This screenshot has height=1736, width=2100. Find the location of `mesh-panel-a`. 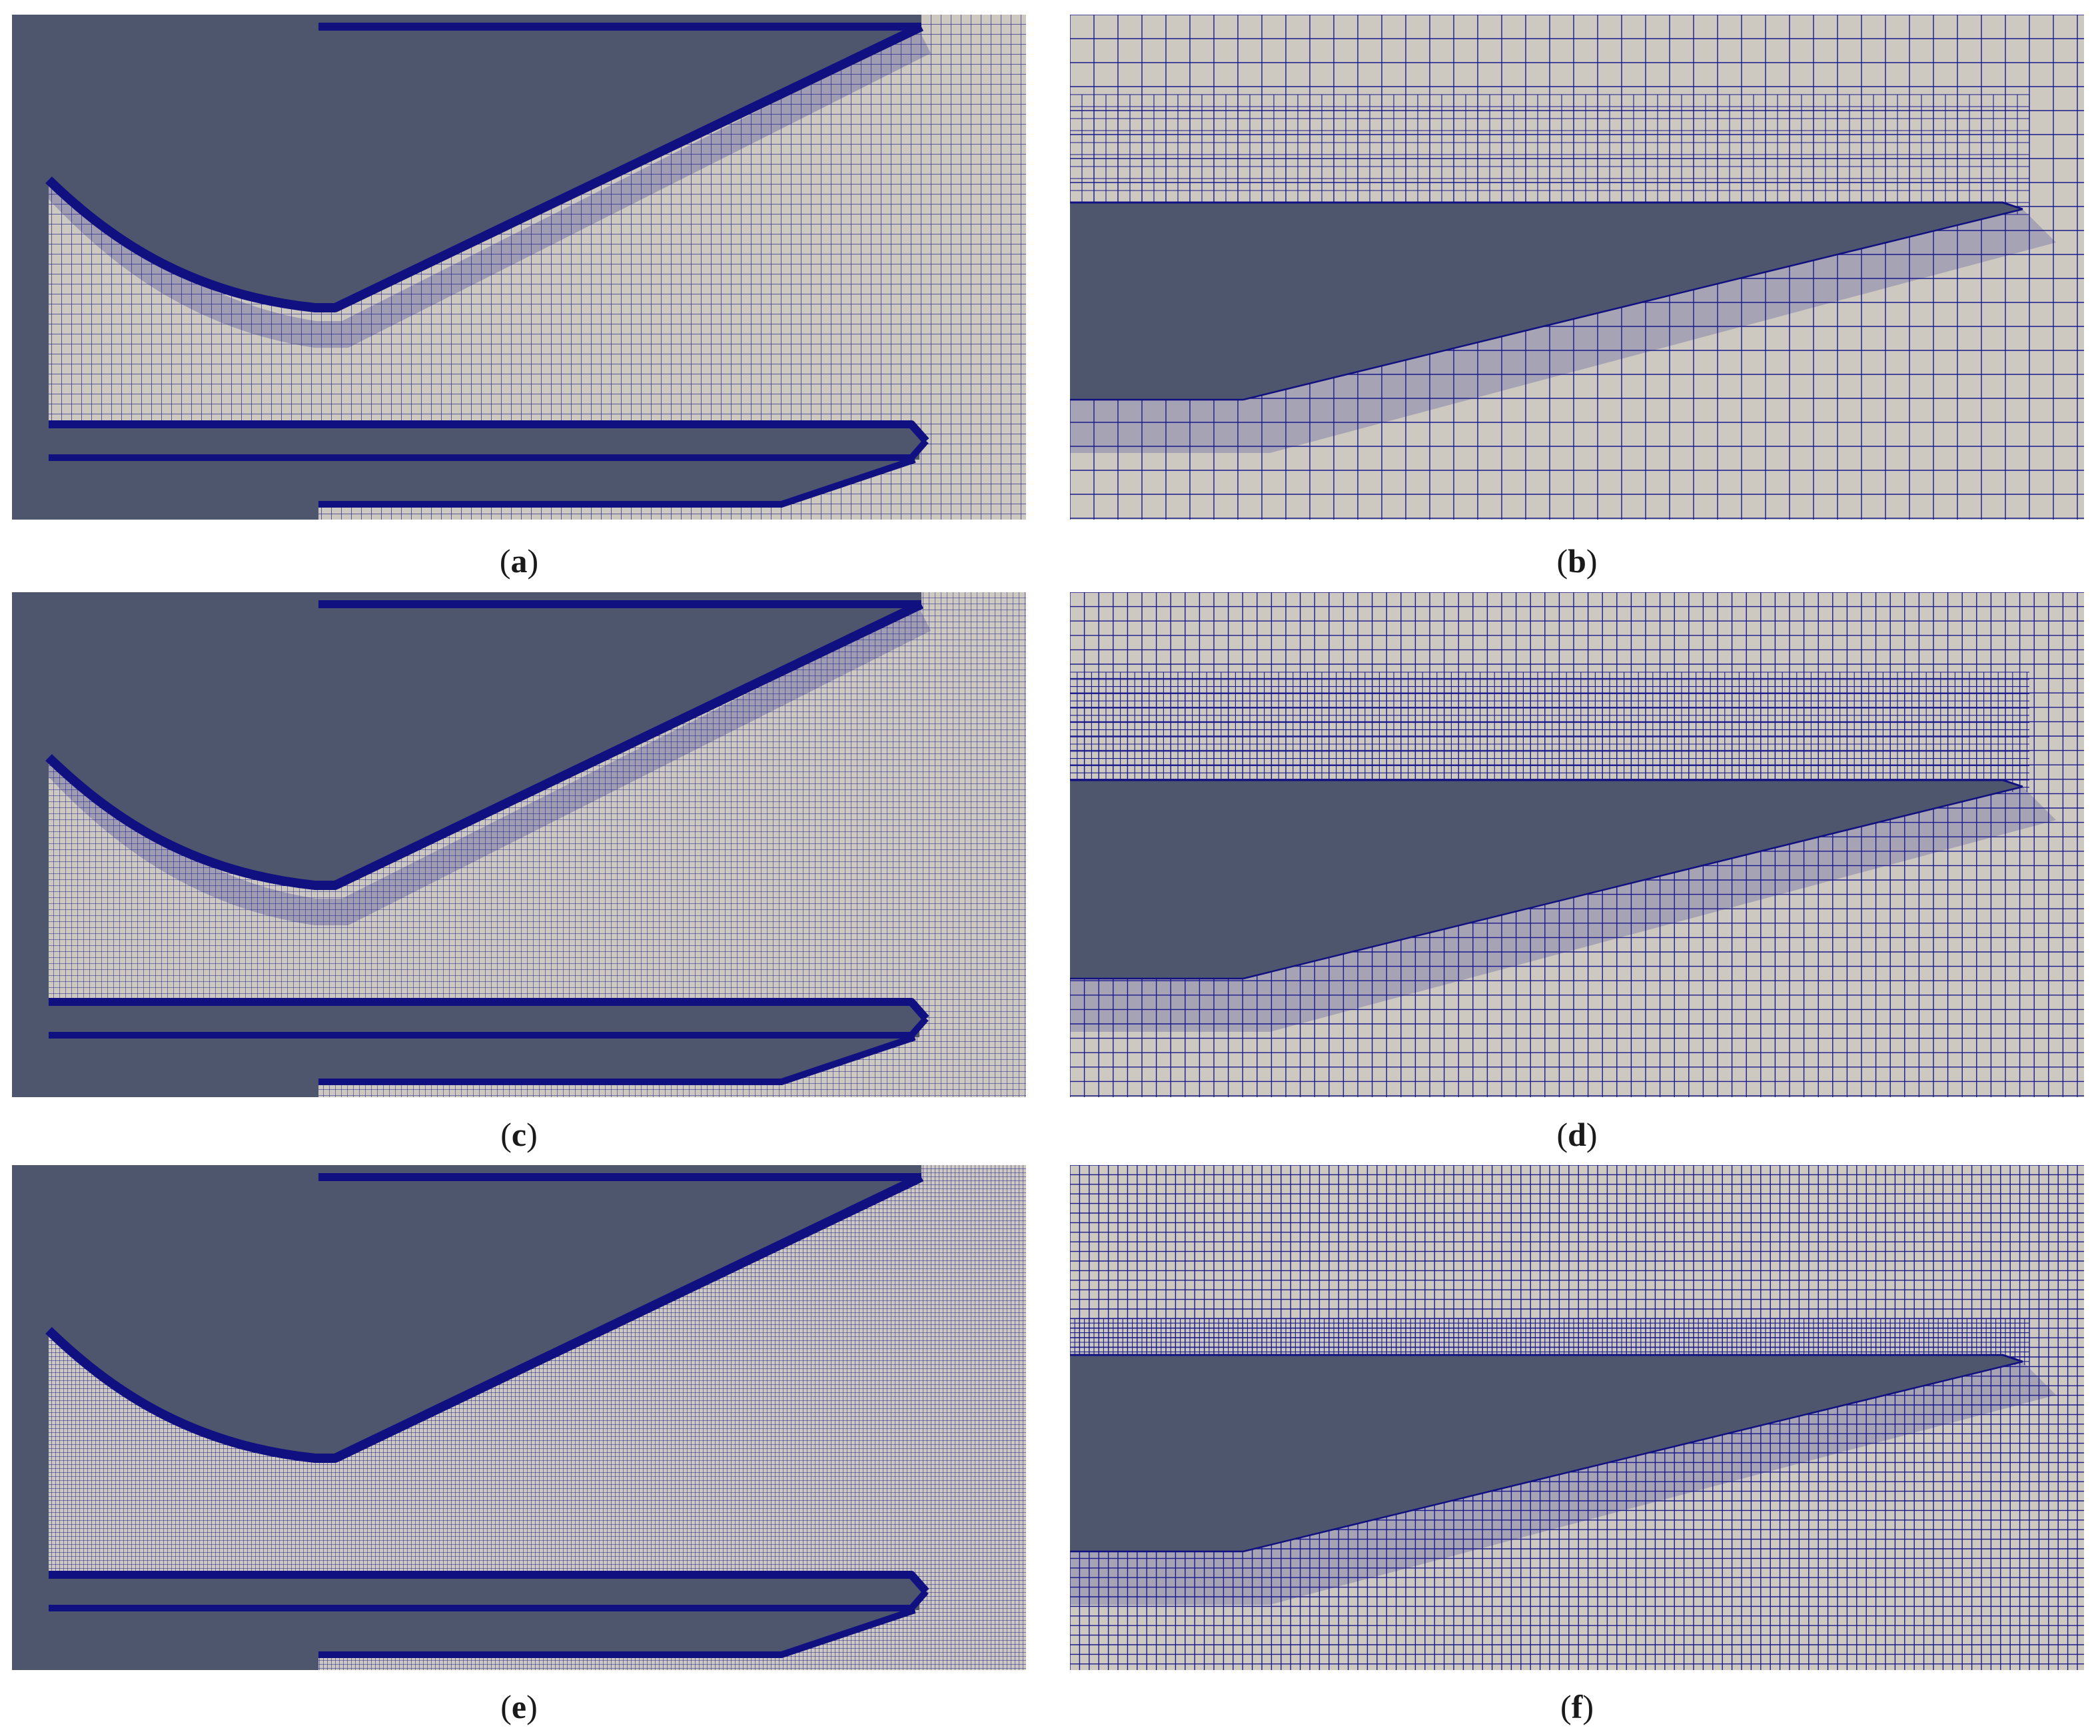

mesh-panel-a is located at coordinates (519, 267).